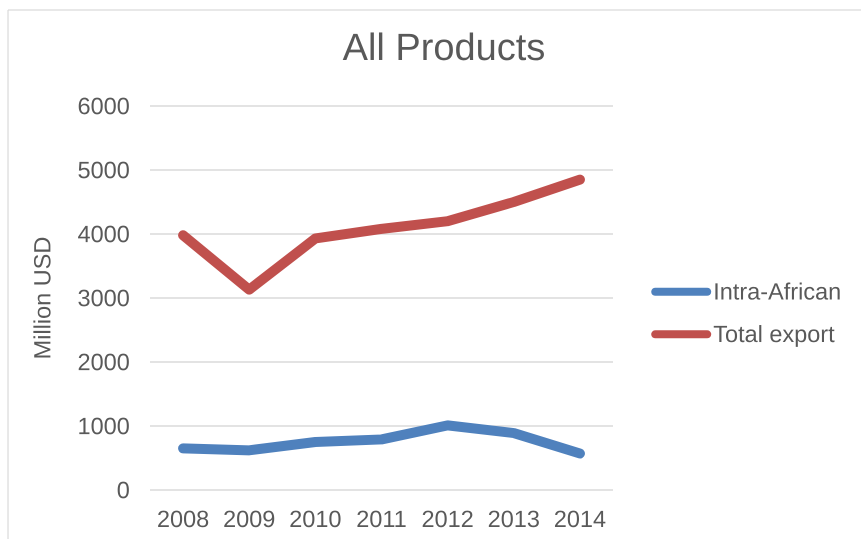 This screenshot has width=861, height=539. Describe the element at coordinates (249, 519) in the screenshot. I see `x-tick-label: 2009` at that location.